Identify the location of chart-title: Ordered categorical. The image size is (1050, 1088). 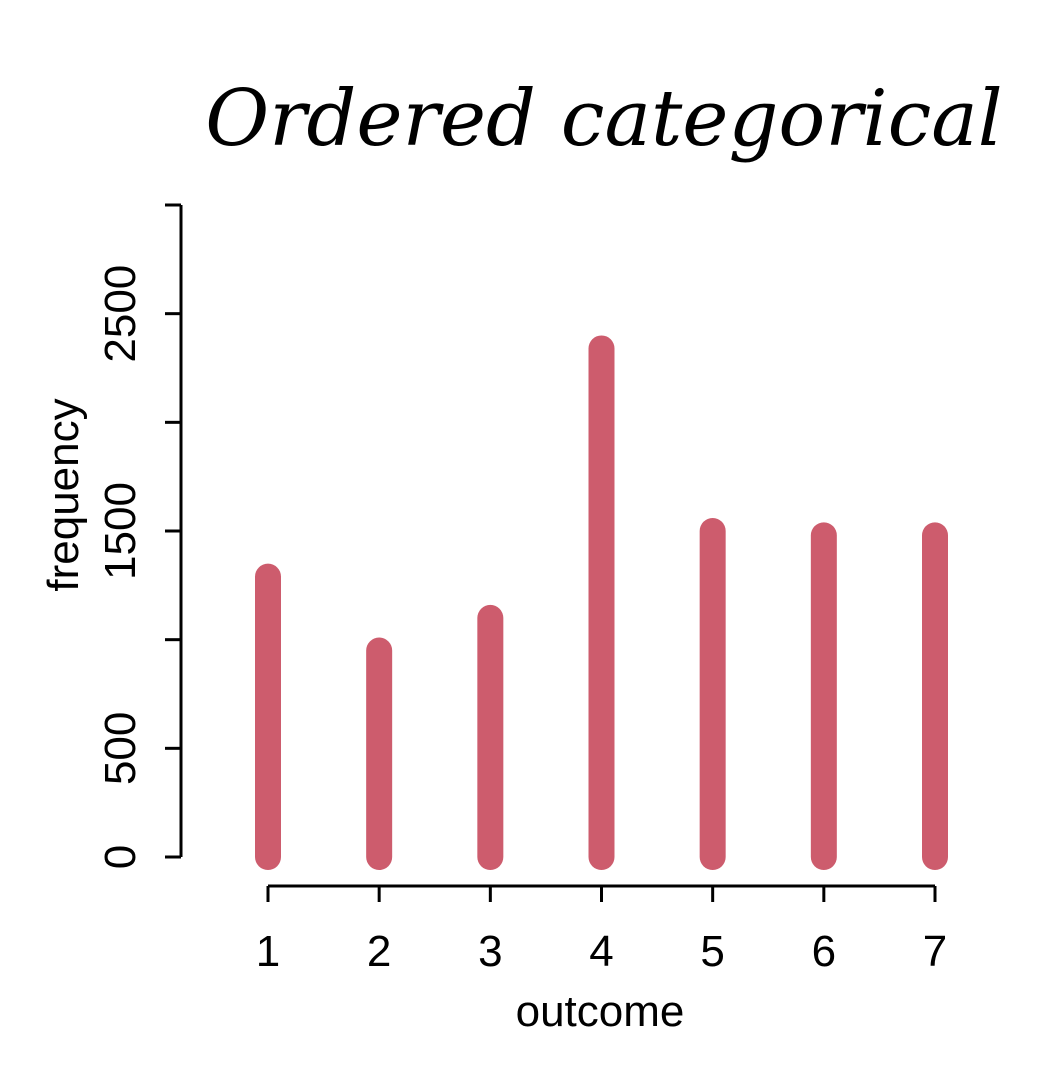
(603, 119).